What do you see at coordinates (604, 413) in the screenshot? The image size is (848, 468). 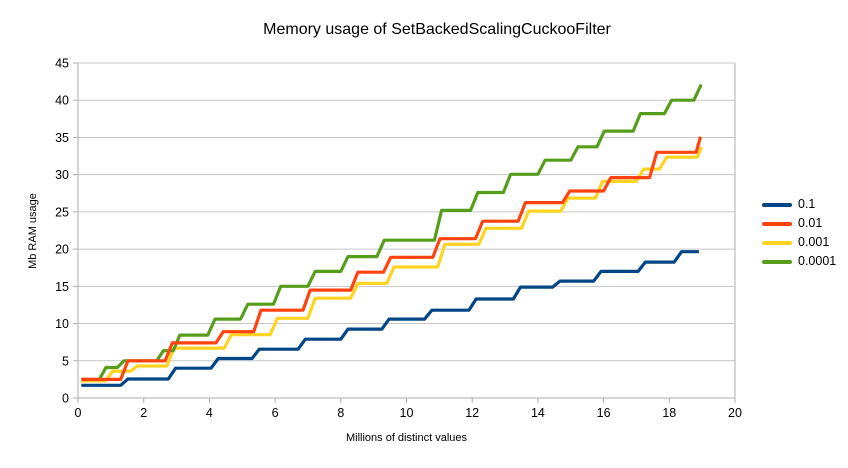 I see `x-tick-label: 16` at bounding box center [604, 413].